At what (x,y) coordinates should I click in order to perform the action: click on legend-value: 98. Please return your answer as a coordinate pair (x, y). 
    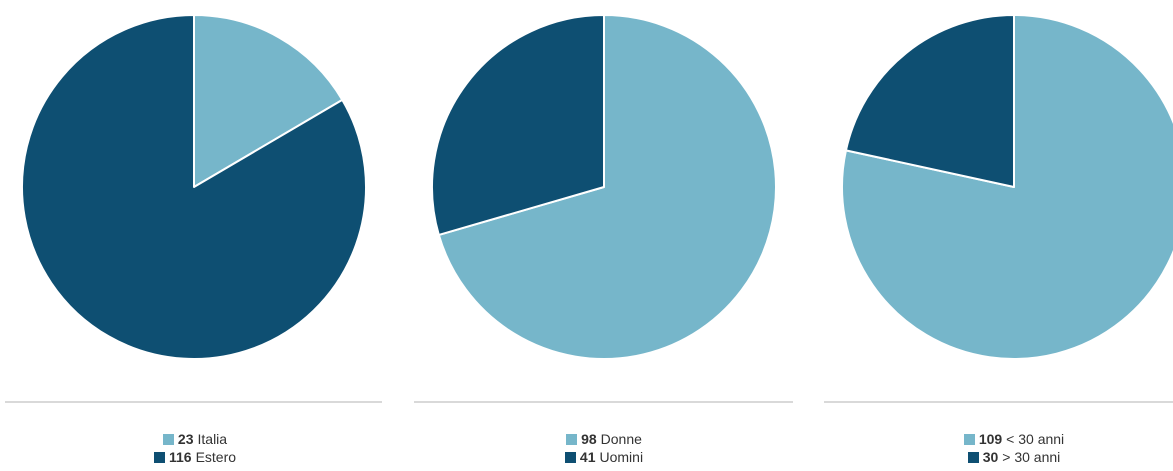
    Looking at the image, I should click on (589, 439).